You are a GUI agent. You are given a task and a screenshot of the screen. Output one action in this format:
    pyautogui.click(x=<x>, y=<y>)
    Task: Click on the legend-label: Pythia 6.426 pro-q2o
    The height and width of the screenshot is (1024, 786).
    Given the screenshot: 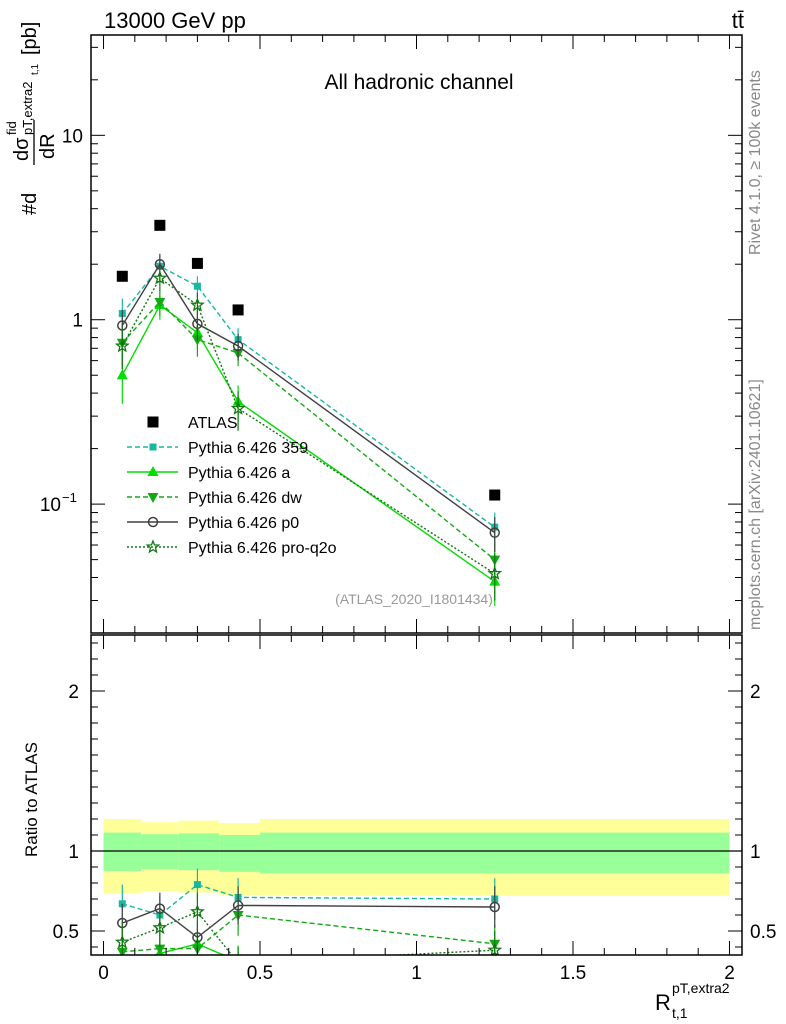 What is the action you would take?
    pyautogui.click(x=262, y=548)
    